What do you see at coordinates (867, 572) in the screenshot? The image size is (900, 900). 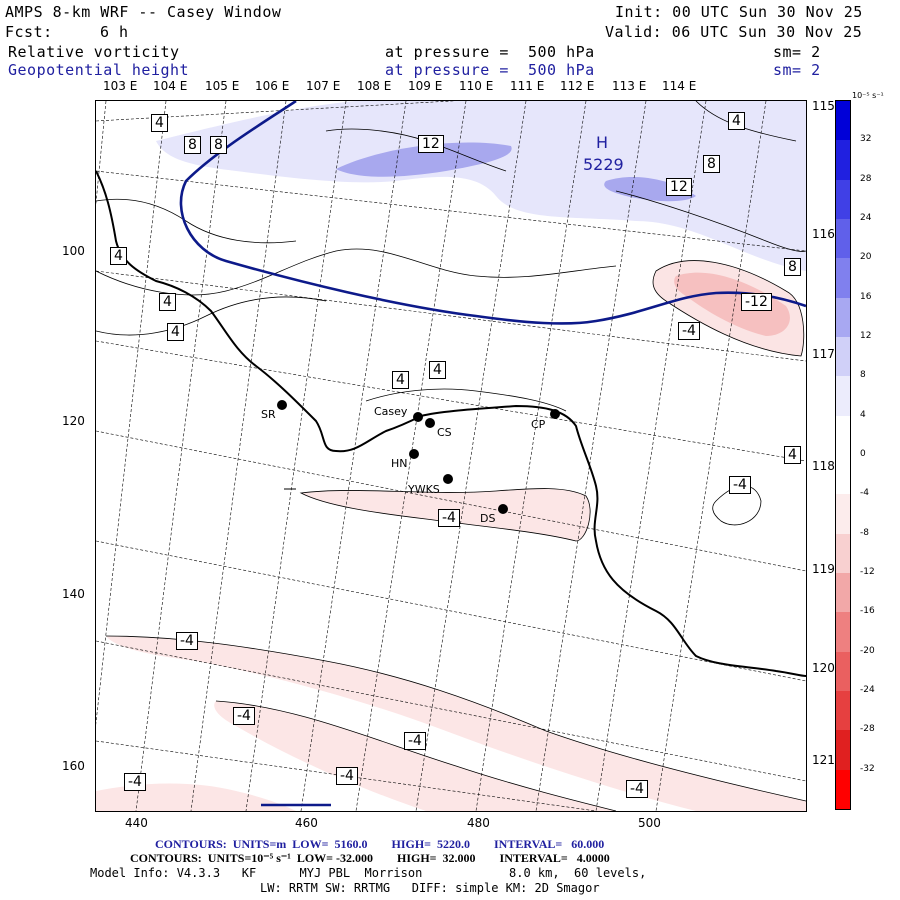 I see `colorbar-level-label: -12` at bounding box center [867, 572].